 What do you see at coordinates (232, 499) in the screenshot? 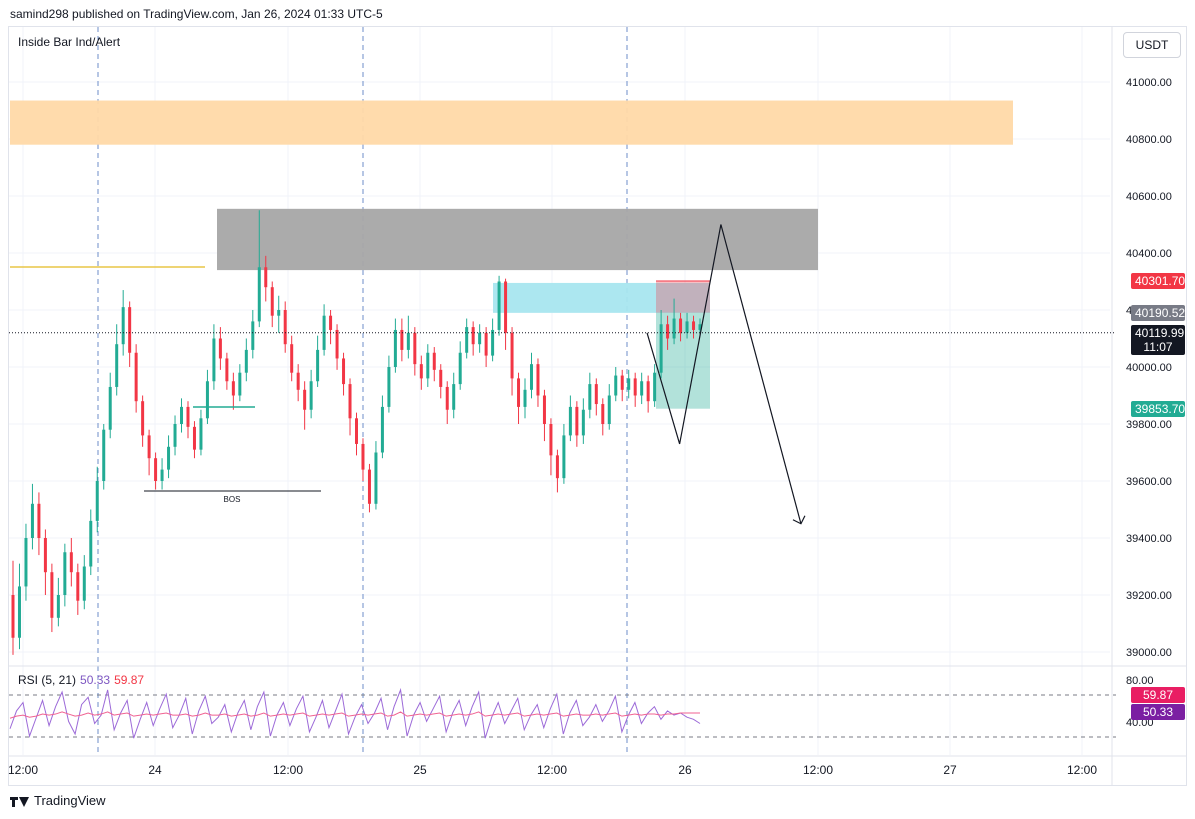
I see `bos-label: BOS` at bounding box center [232, 499].